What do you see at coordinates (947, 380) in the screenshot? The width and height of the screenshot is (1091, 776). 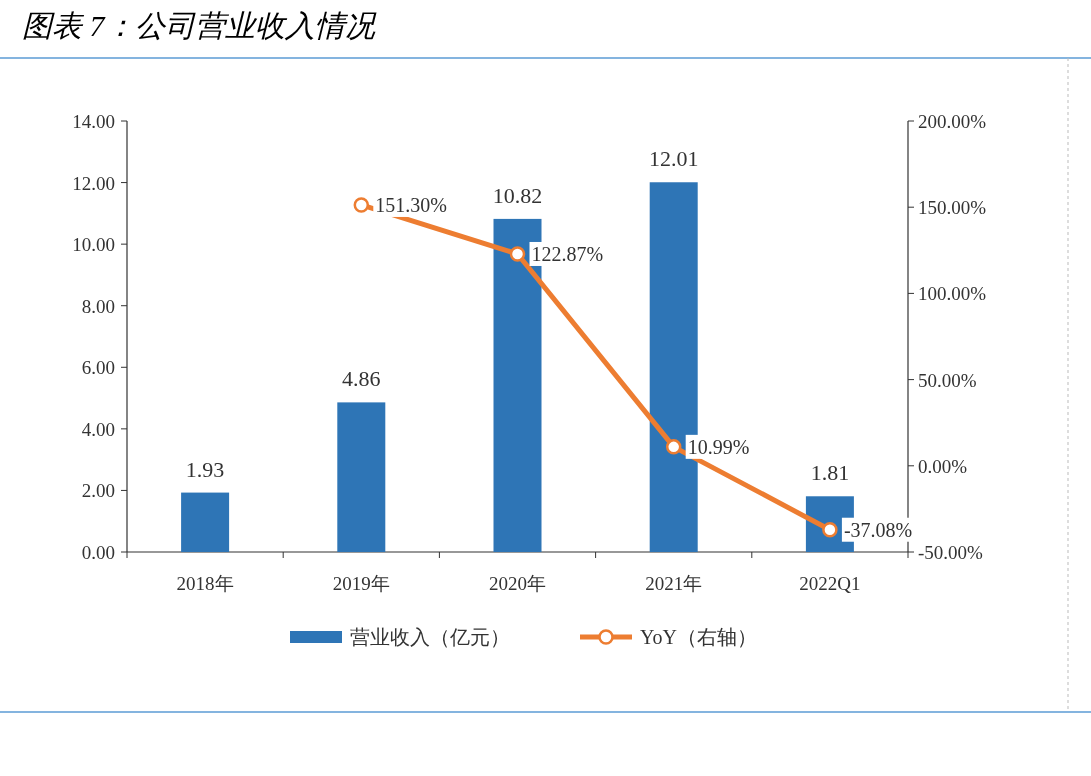 I see `y2-tick-label: 50.00%` at bounding box center [947, 380].